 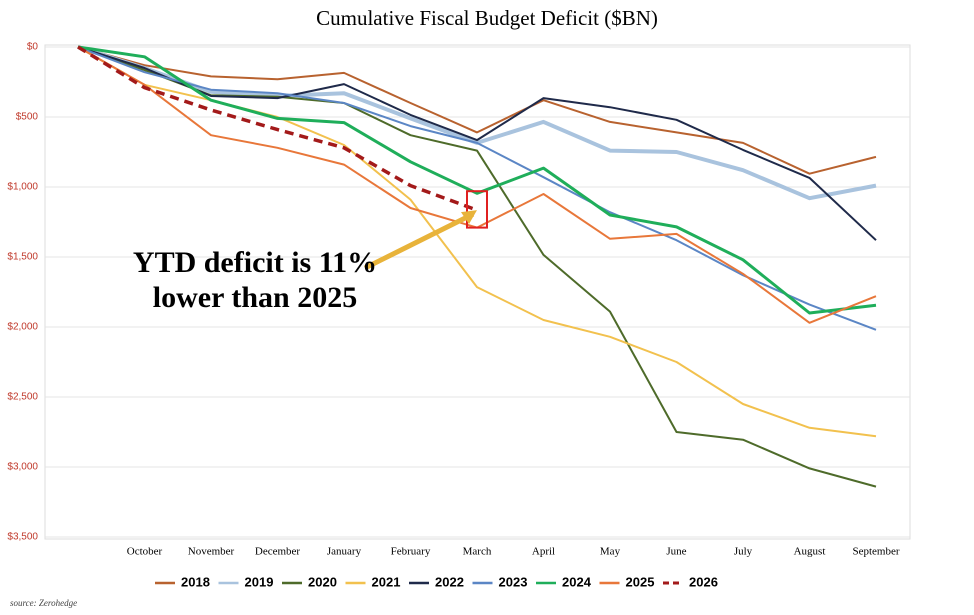 What do you see at coordinates (703, 581) in the screenshot?
I see `legend-label: 2026` at bounding box center [703, 581].